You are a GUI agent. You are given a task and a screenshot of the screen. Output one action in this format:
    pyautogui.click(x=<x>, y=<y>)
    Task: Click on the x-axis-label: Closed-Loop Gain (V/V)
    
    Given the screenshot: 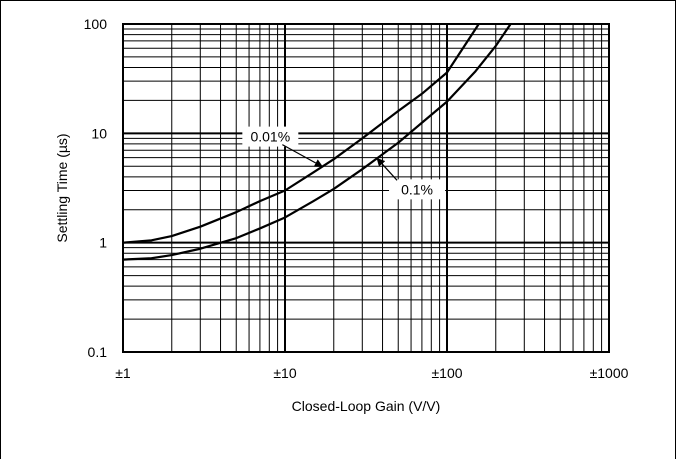 What is the action you would take?
    pyautogui.click(x=366, y=406)
    